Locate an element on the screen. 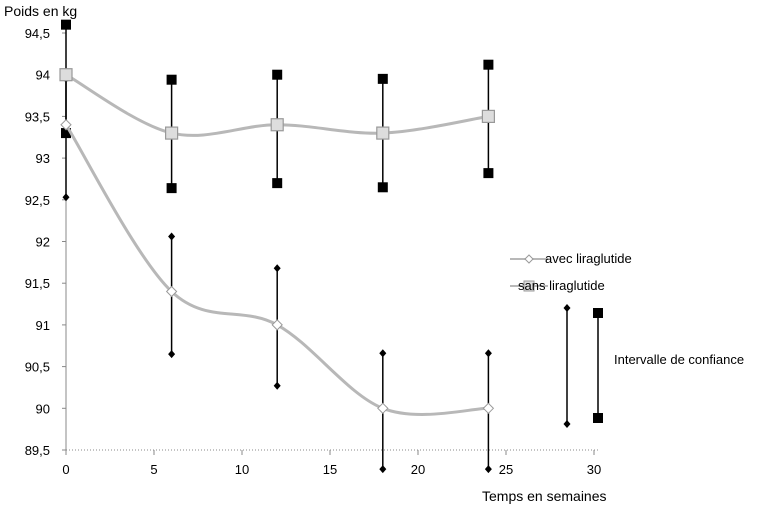 The height and width of the screenshot is (511, 776). legend-diamond-icon is located at coordinates (529, 259).